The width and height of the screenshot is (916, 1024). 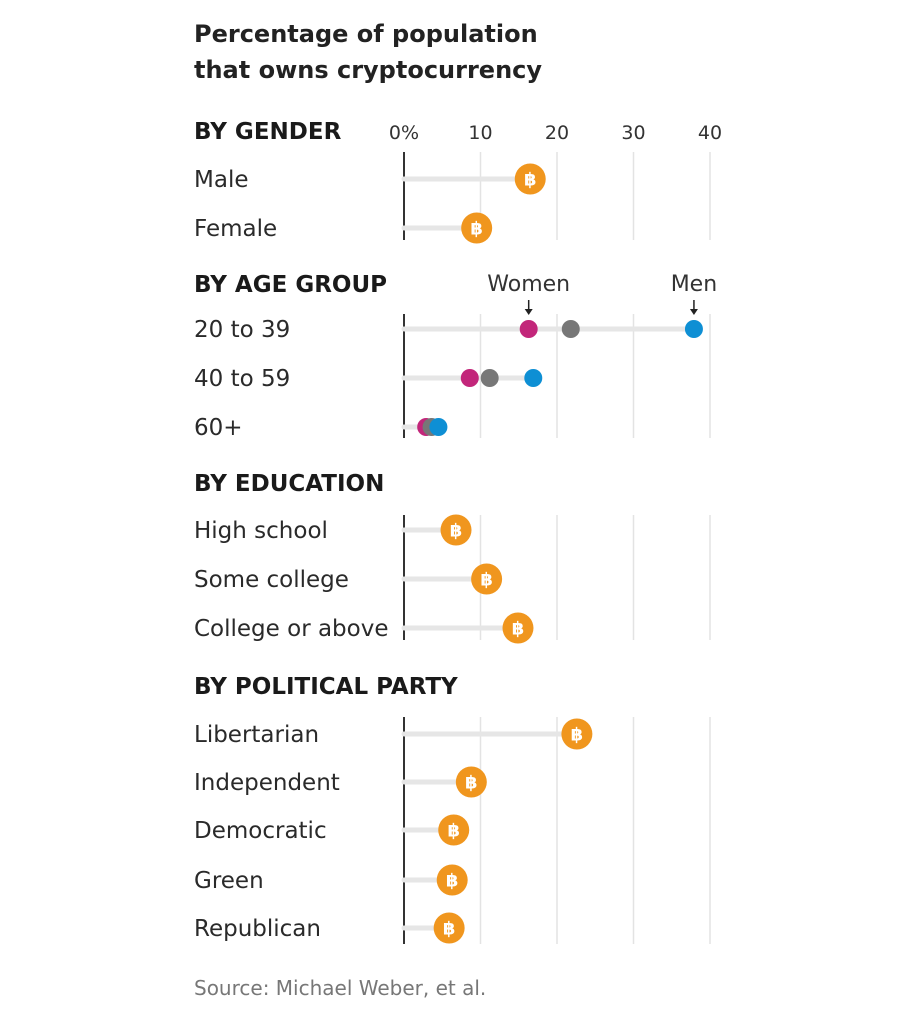 What do you see at coordinates (332, 830) in the screenshot?
I see `chart-row: Democratic ฿` at bounding box center [332, 830].